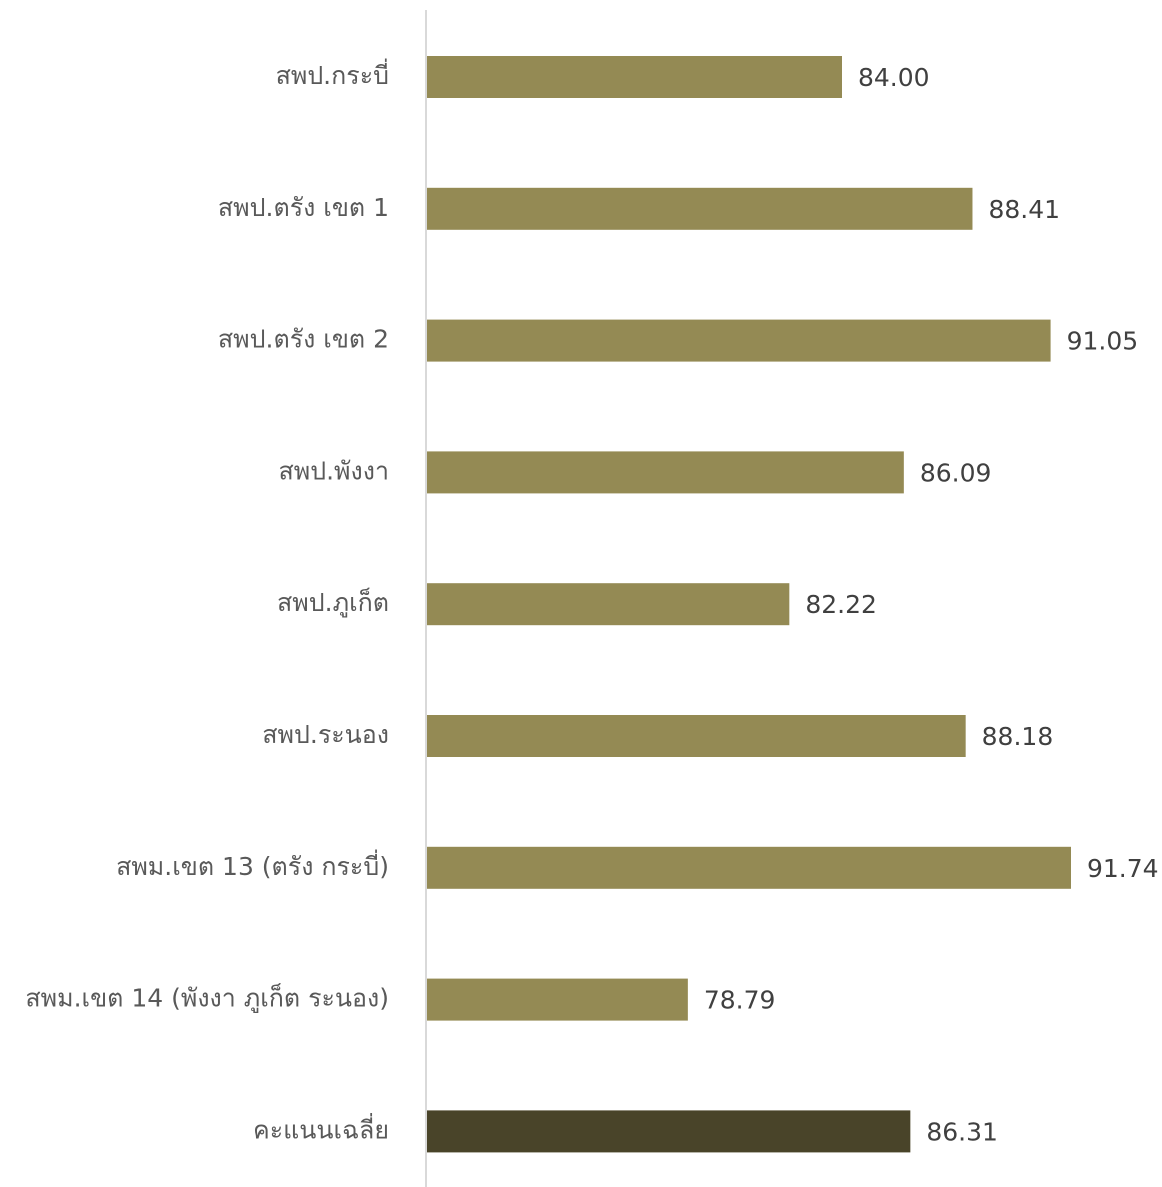 This screenshot has width=1162, height=1187. What do you see at coordinates (1123, 868) in the screenshot?
I see `data-label: 91.74` at bounding box center [1123, 868].